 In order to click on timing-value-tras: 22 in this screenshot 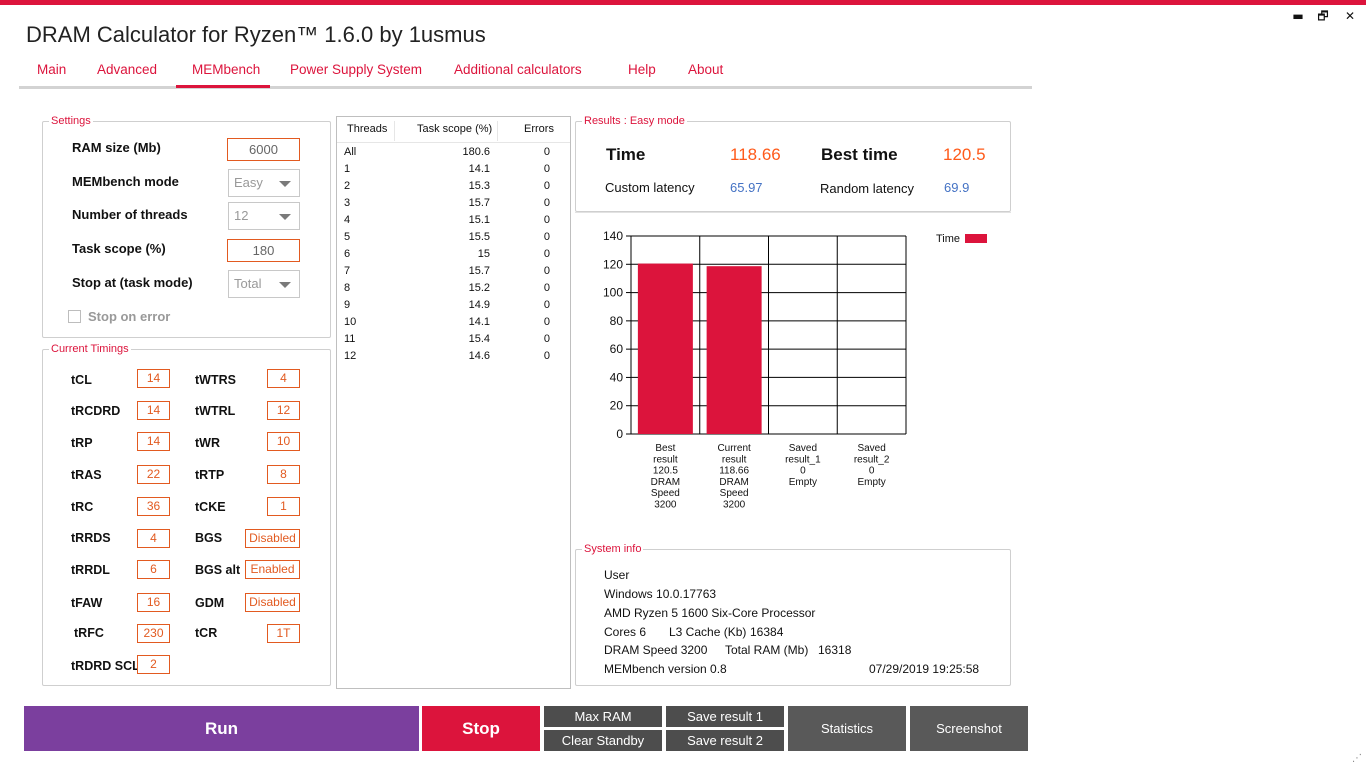, I will do `click(153, 474)`.